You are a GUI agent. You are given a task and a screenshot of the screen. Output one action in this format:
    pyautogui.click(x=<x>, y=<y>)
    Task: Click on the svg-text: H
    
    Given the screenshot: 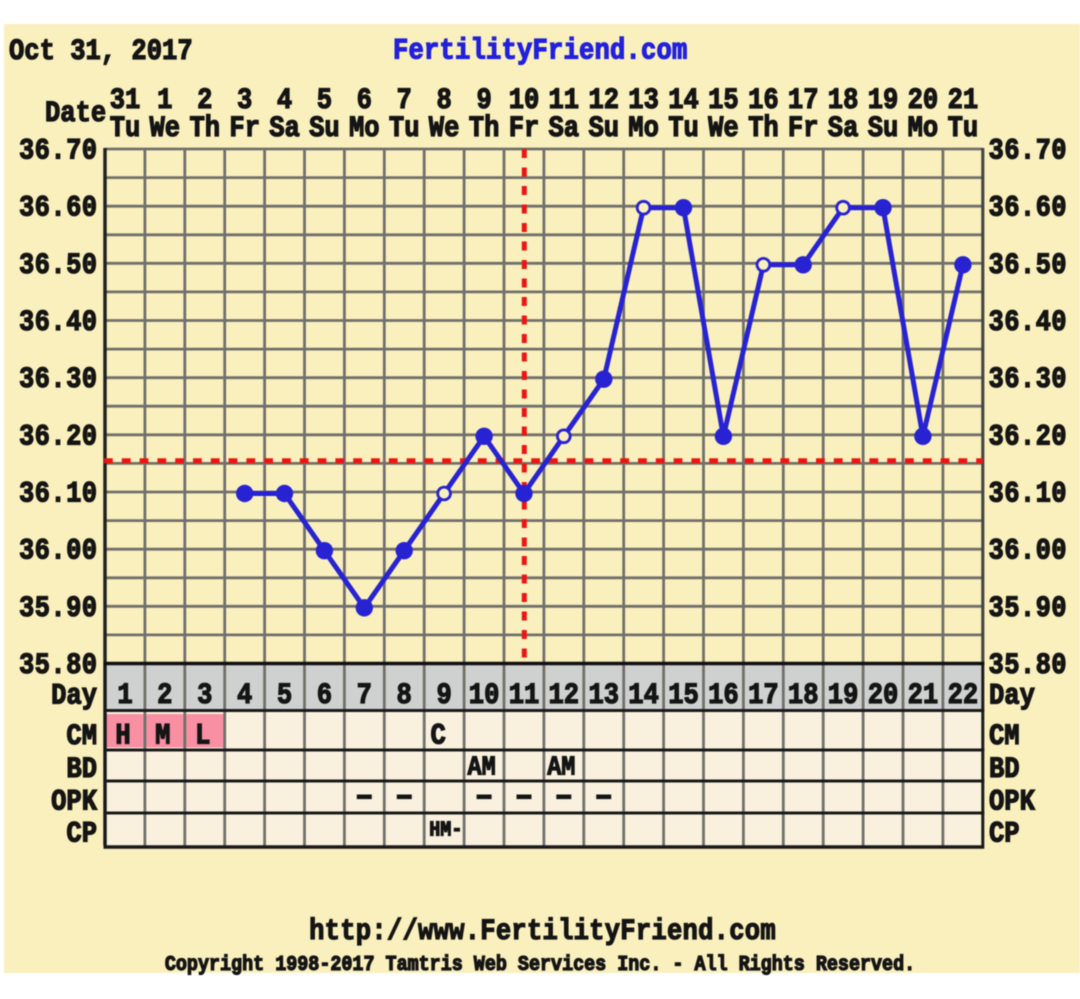 What is the action you would take?
    pyautogui.click(x=122, y=736)
    